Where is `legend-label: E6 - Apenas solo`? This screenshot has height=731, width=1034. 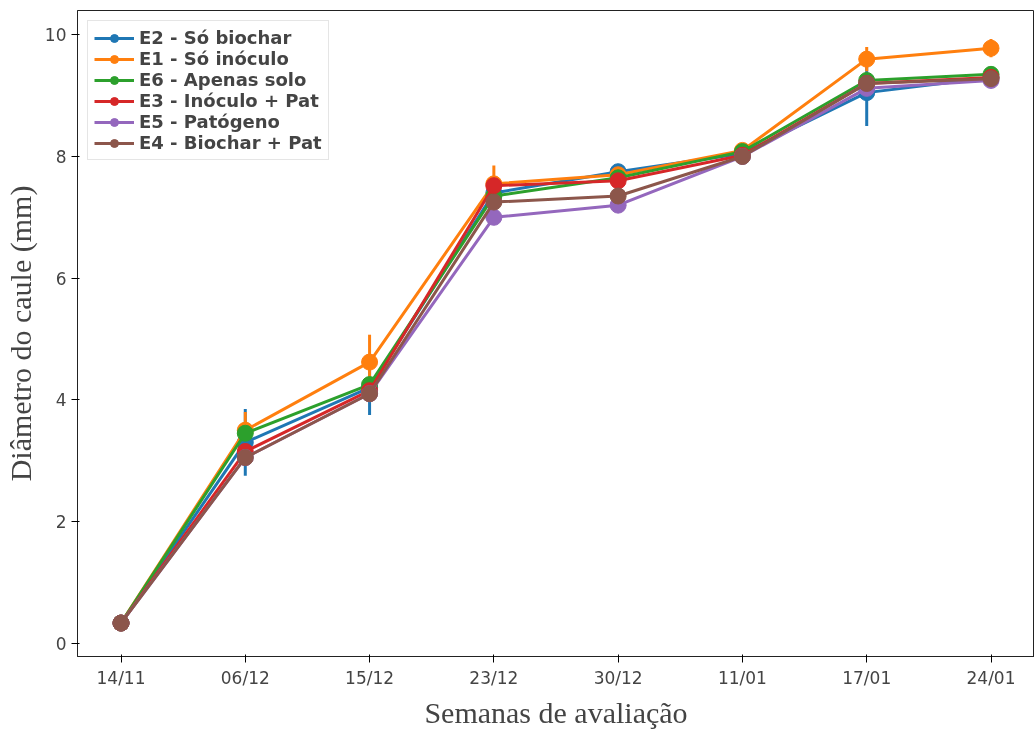 legend-label: E6 - Apenas solo is located at coordinates (223, 79).